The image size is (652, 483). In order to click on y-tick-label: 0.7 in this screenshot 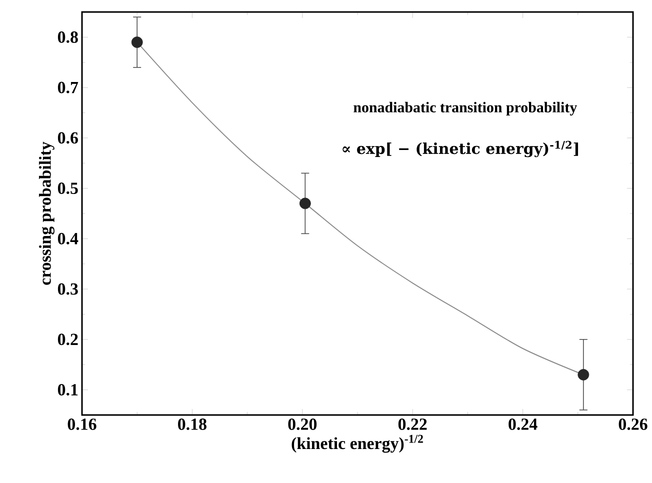, I will do `click(68, 88)`.